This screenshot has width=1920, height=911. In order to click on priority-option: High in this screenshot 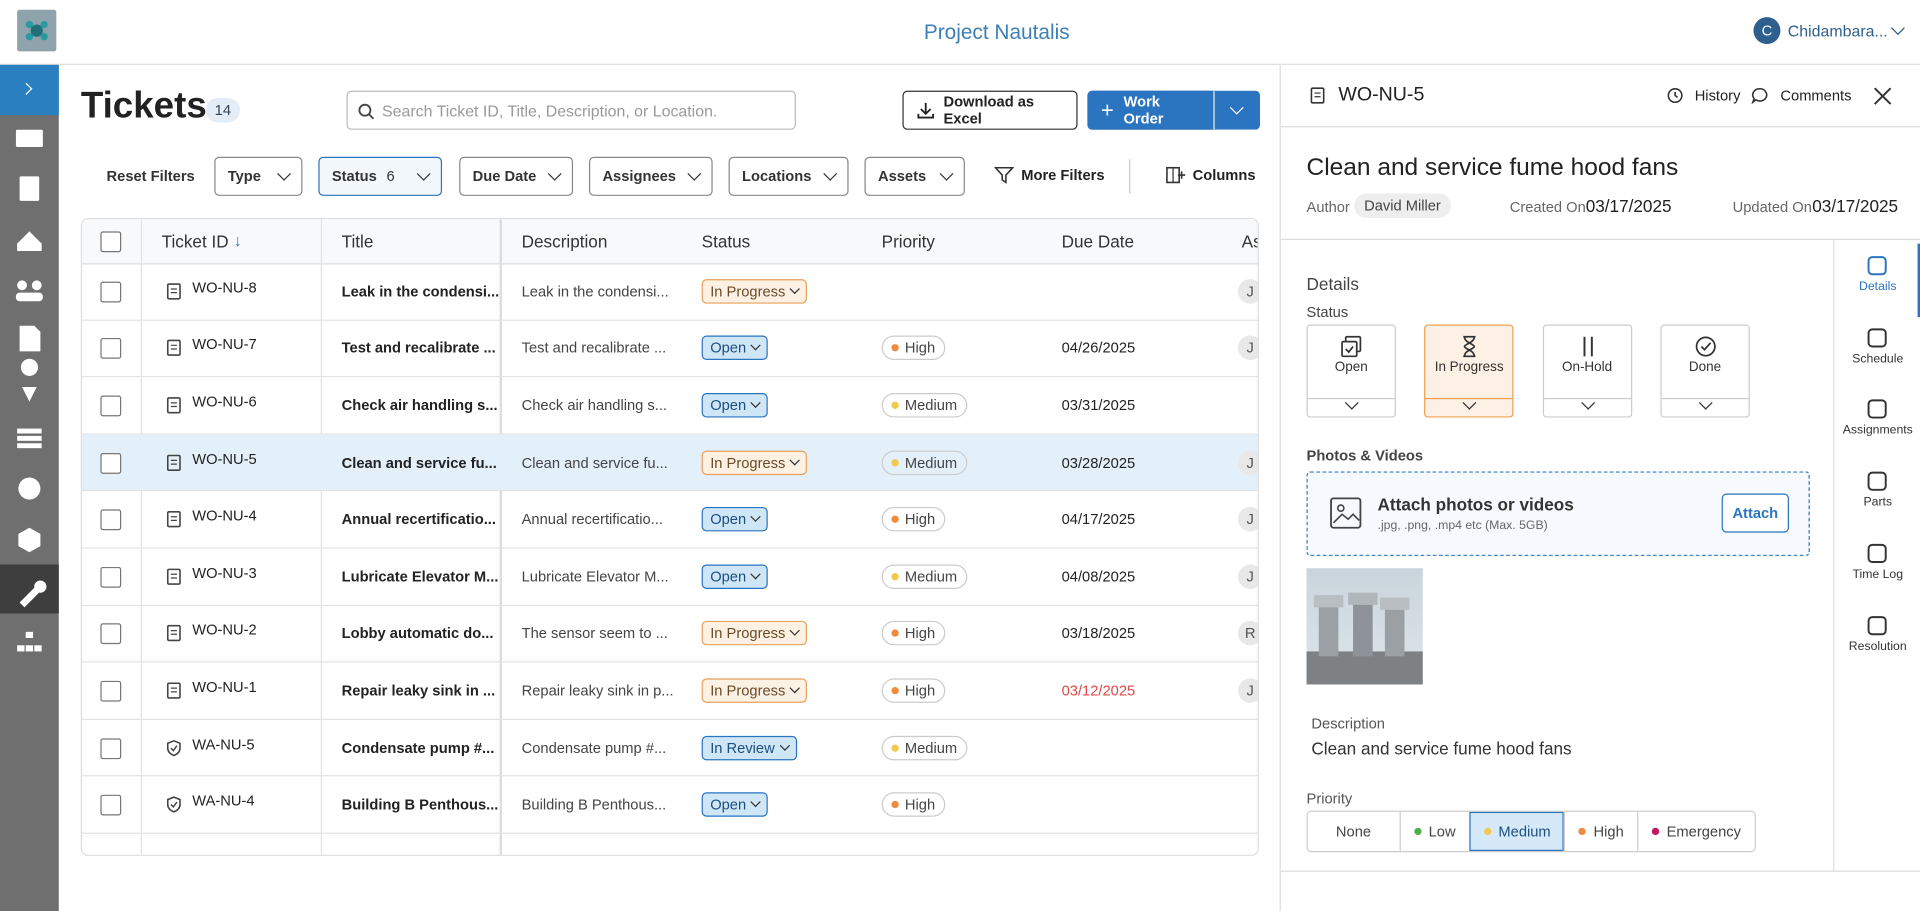, I will do `click(1601, 831)`.